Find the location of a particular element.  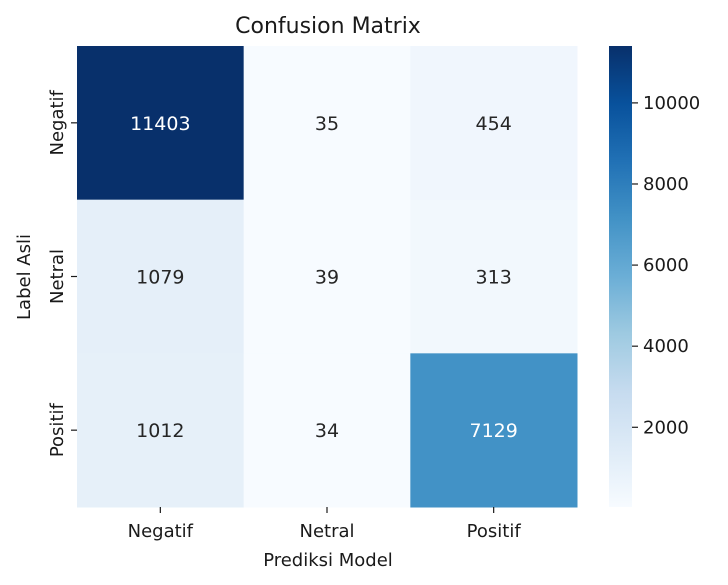

colorbar-tick-label: 6000 is located at coordinates (666, 265).